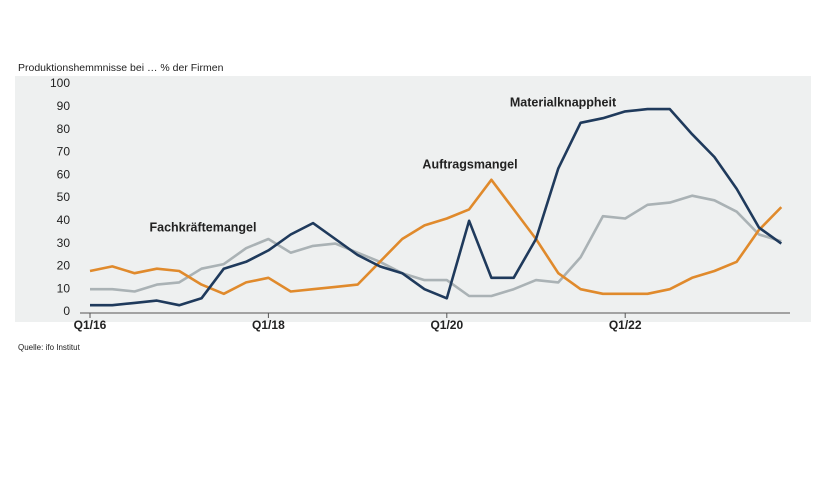 The image size is (840, 491). What do you see at coordinates (66, 311) in the screenshot?
I see `y-tick-label: 0` at bounding box center [66, 311].